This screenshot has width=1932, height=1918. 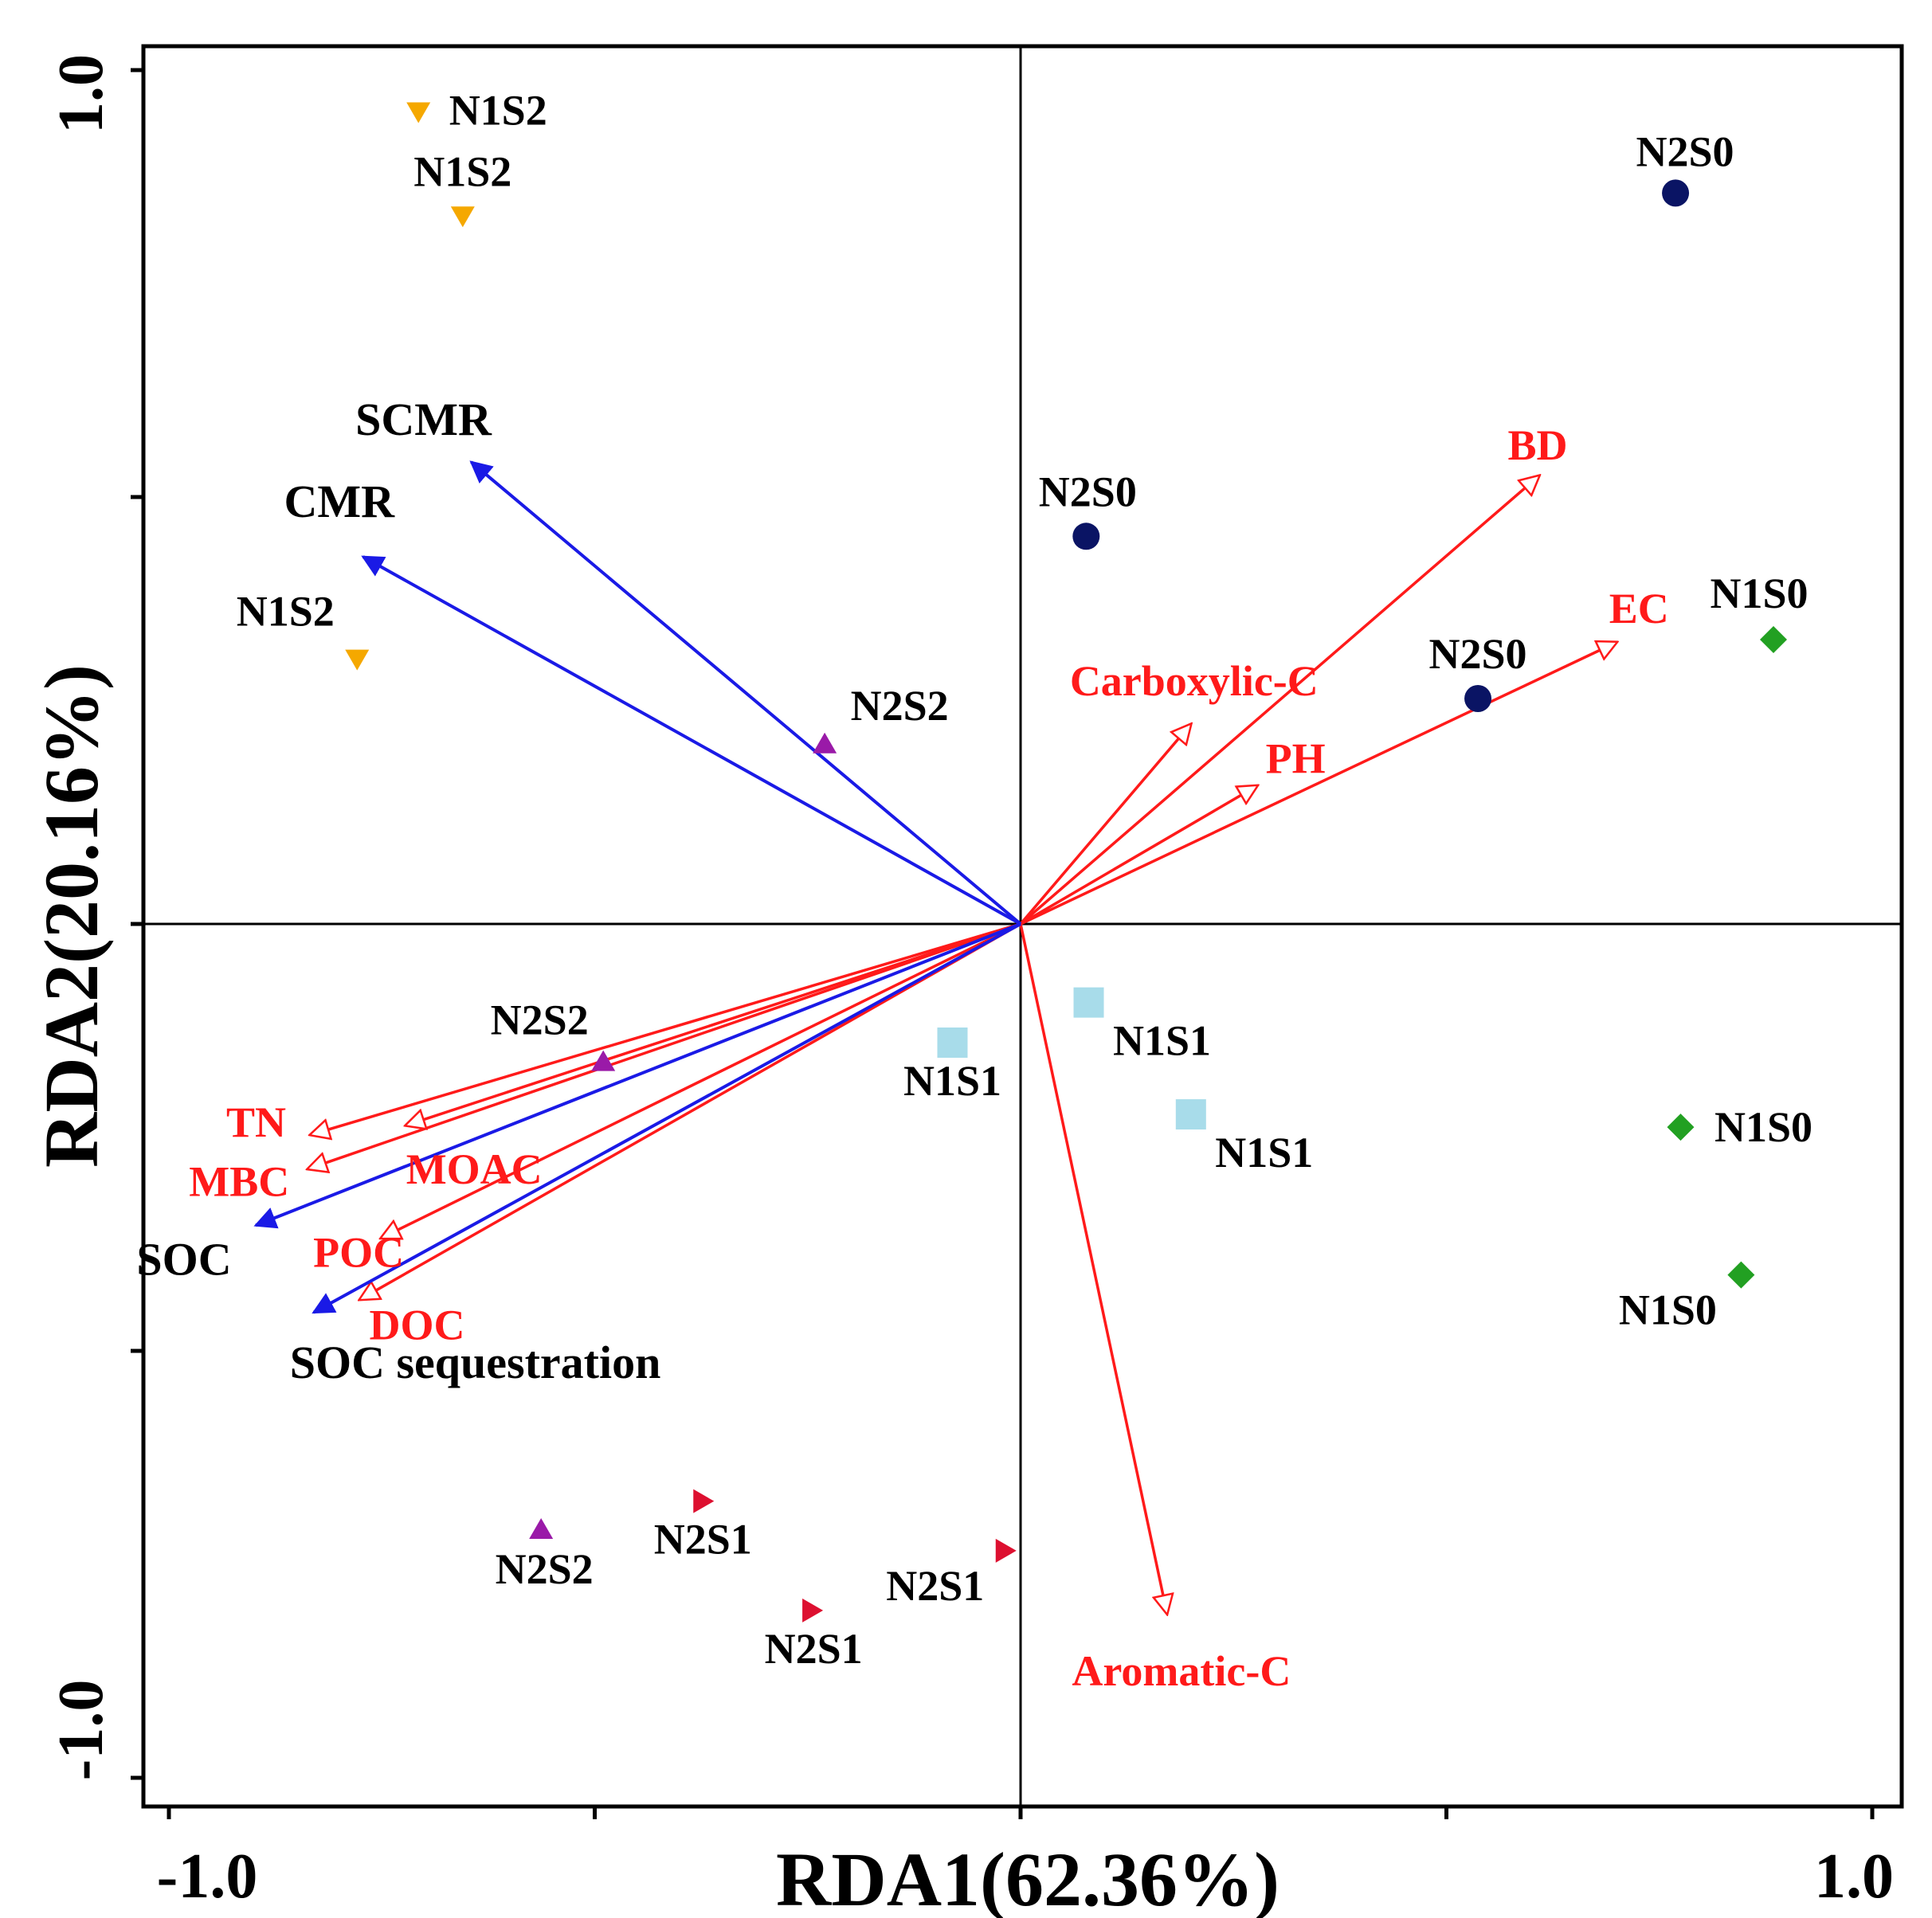 I want to click on x-tick-label-min: -1.0, so click(x=207, y=1877).